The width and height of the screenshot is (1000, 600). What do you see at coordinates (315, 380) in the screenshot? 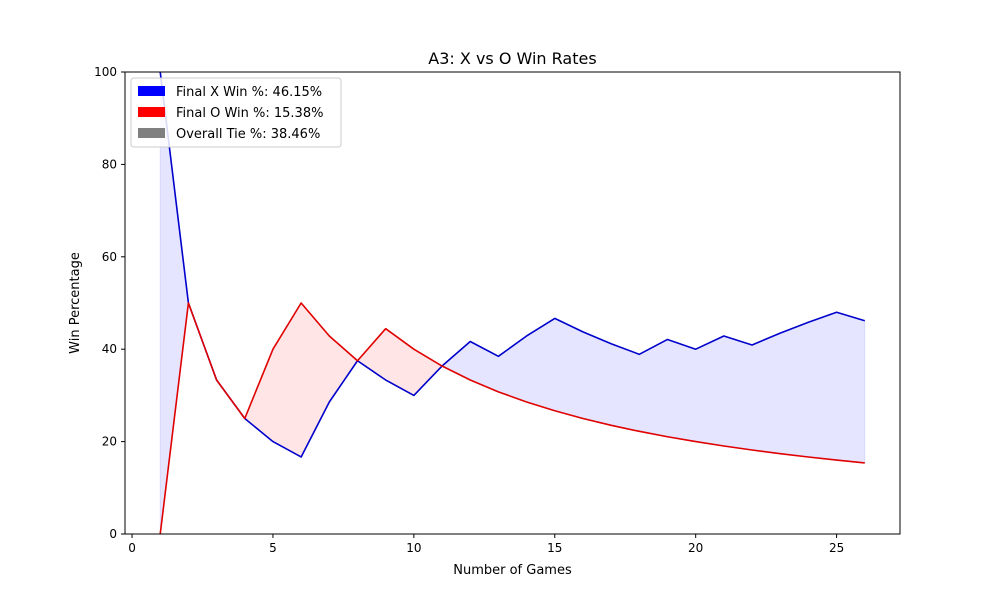
I see `fill-o-leads` at bounding box center [315, 380].